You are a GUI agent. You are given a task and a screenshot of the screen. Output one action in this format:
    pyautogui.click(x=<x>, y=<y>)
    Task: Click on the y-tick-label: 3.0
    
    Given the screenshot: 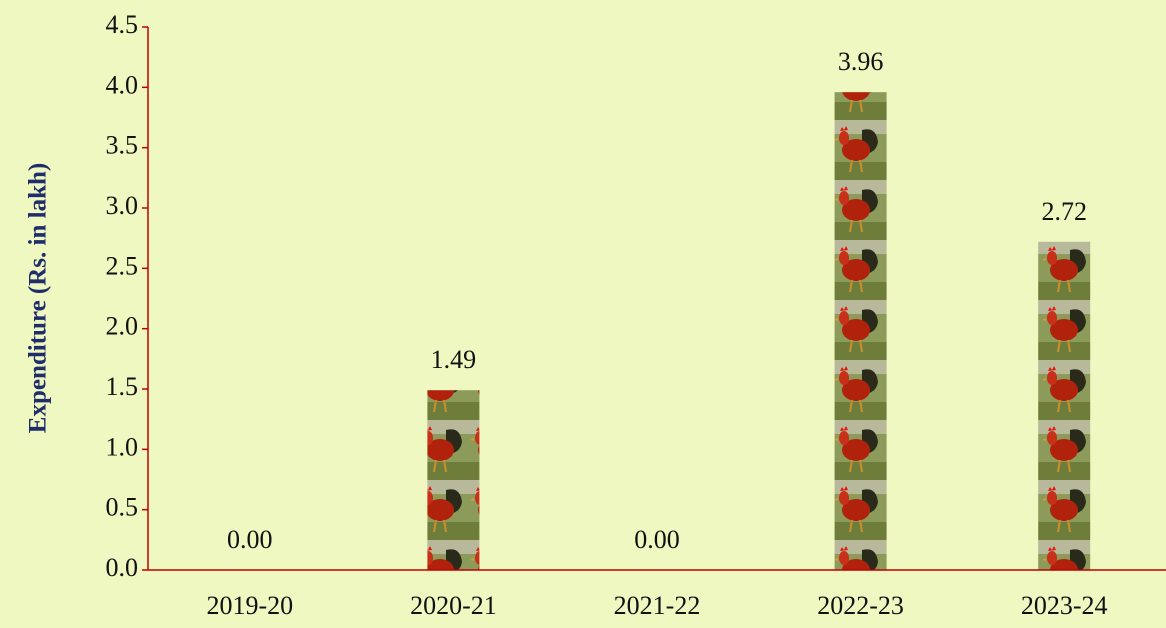 What is the action you would take?
    pyautogui.click(x=122, y=205)
    